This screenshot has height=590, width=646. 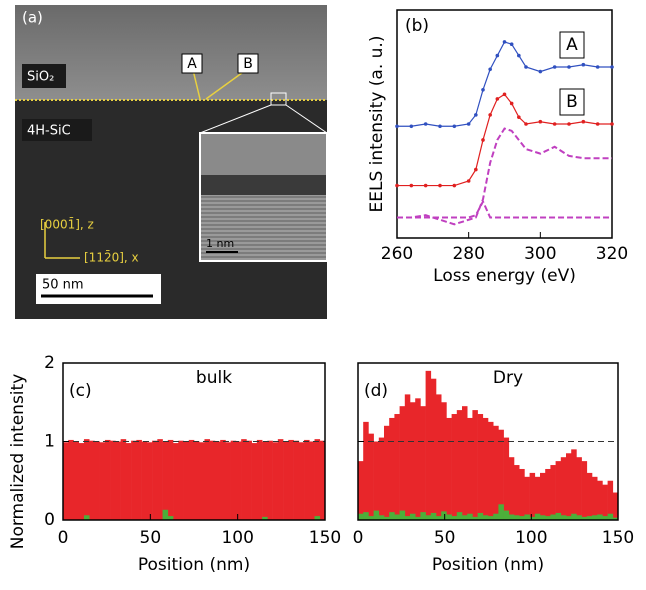 What do you see at coordinates (111, 257) in the screenshot?
I see `direction-label: [112̄0], x` at bounding box center [111, 257].